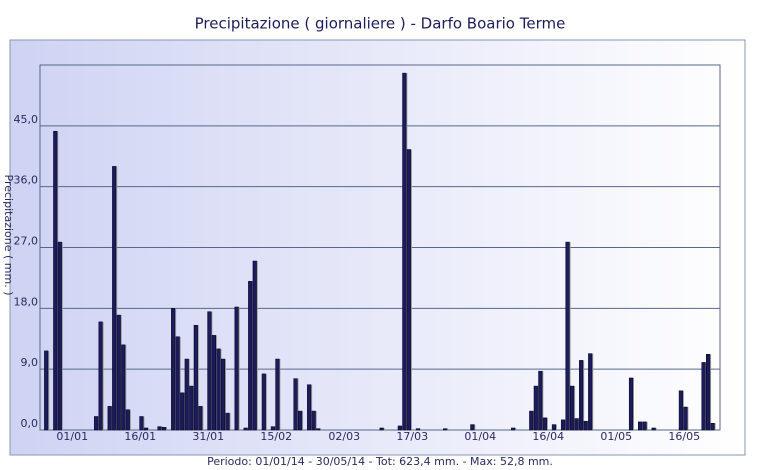 The height and width of the screenshot is (470, 760). What do you see at coordinates (140, 436) in the screenshot?
I see `x-tick-label: 16/01` at bounding box center [140, 436].